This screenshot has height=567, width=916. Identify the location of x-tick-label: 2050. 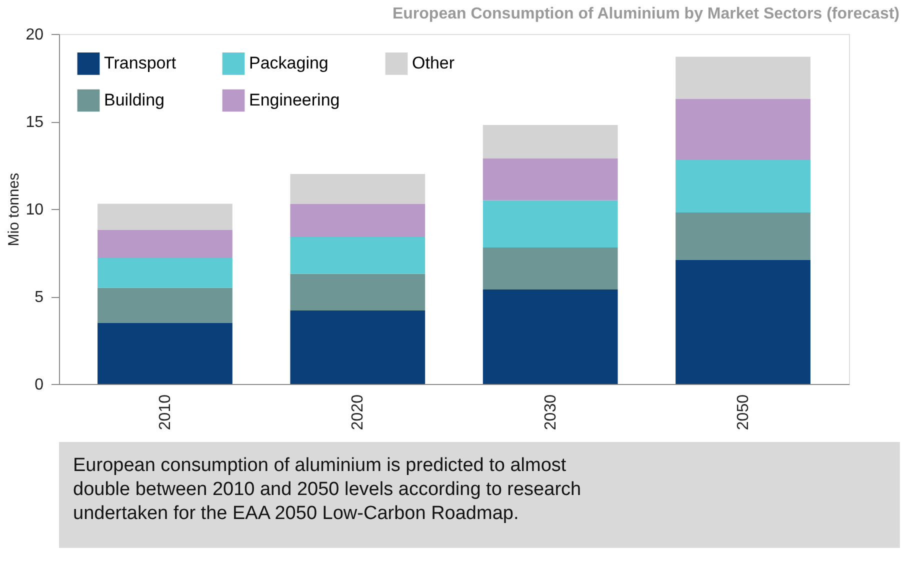
(743, 412).